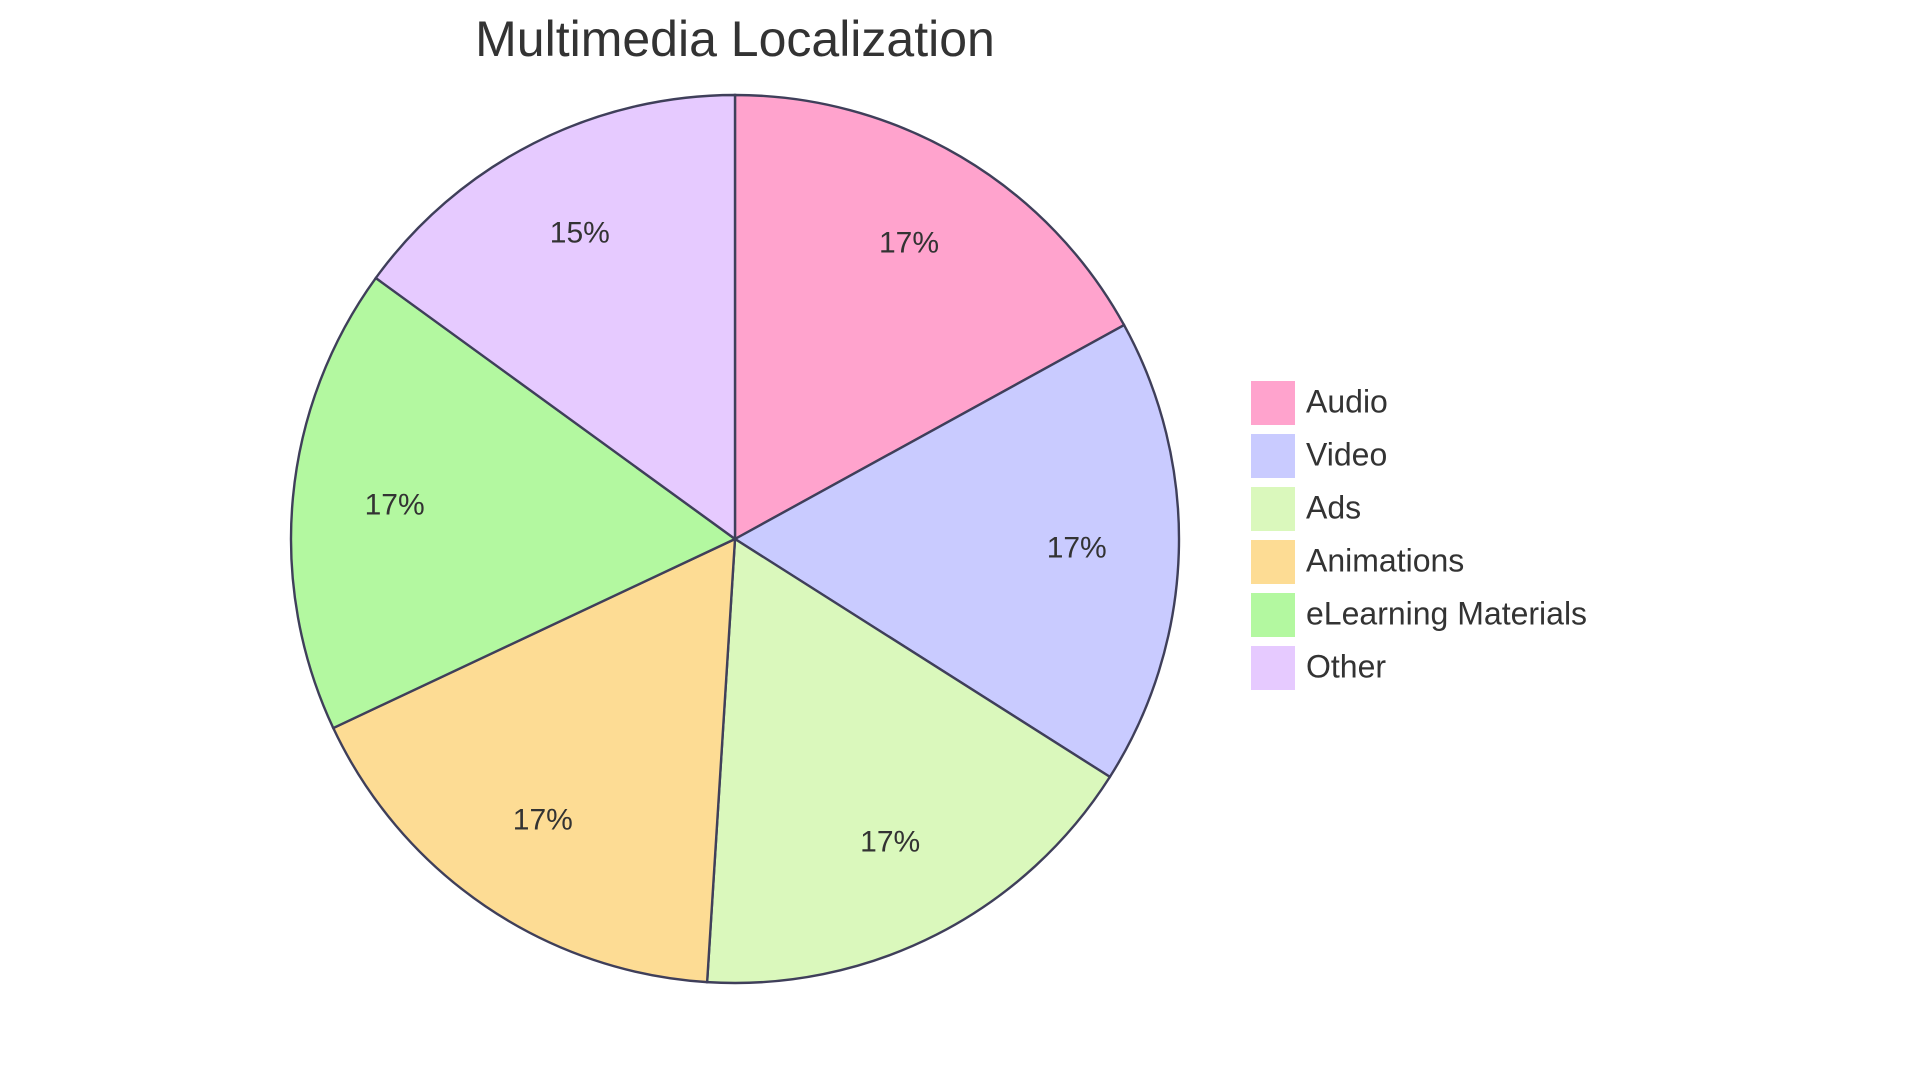 The width and height of the screenshot is (1920, 1080). What do you see at coordinates (1346, 454) in the screenshot?
I see `legend-label: Video` at bounding box center [1346, 454].